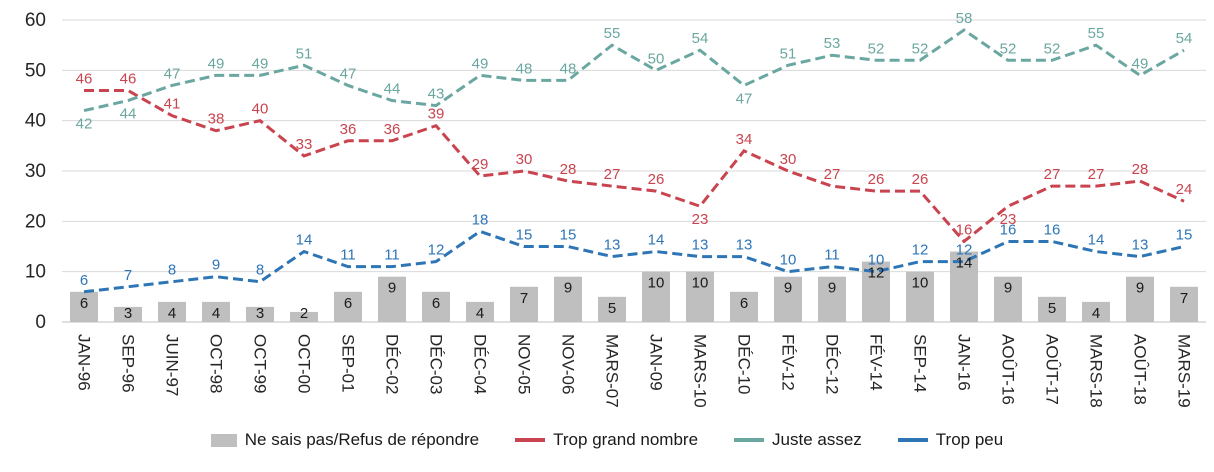 The height and width of the screenshot is (472, 1214). I want to click on data-label-trop-grand-nombre: 30, so click(788, 159).